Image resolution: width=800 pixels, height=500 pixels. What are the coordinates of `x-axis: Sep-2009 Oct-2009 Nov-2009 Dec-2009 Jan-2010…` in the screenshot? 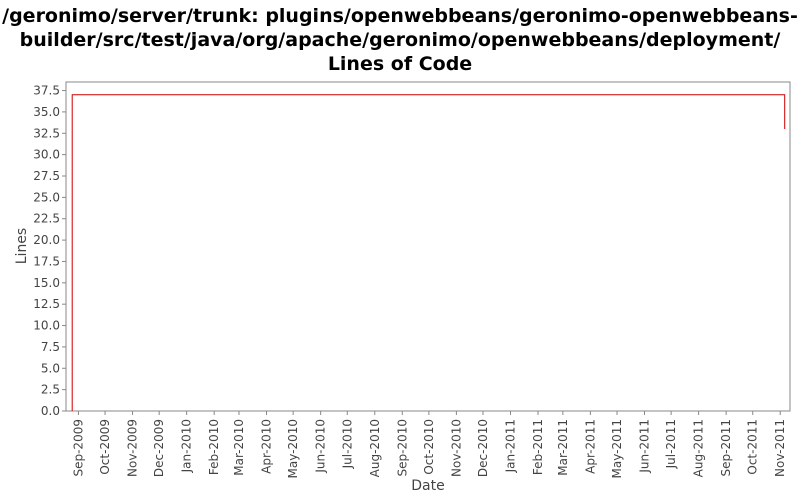 It's located at (429, 444).